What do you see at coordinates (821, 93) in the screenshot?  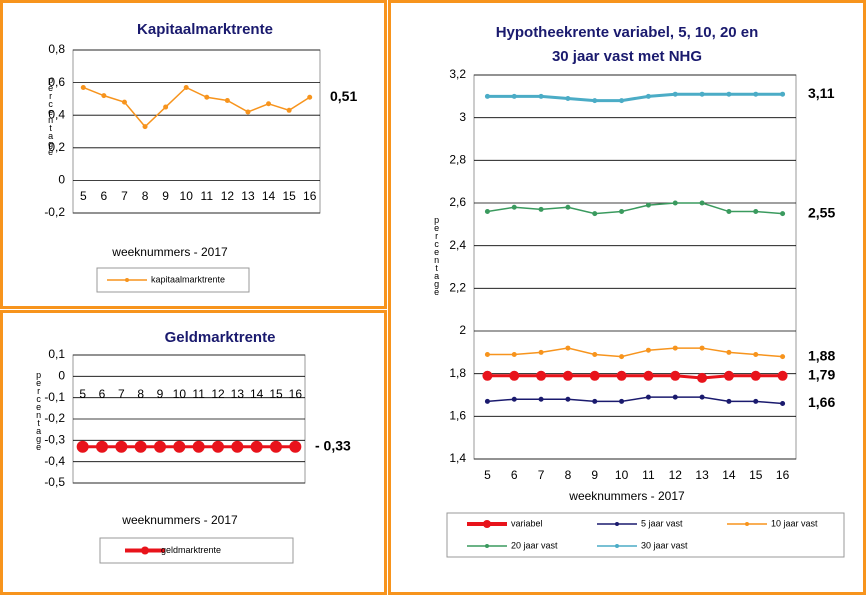 I see `end-label: 3,11` at bounding box center [821, 93].